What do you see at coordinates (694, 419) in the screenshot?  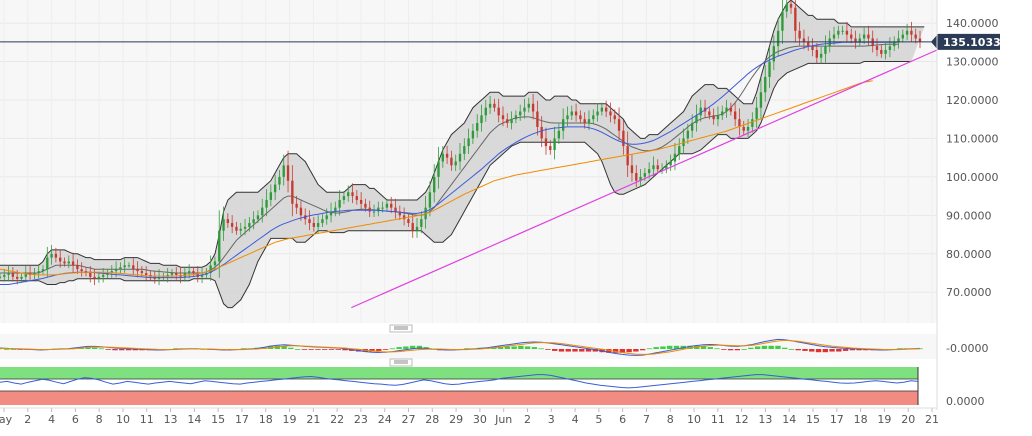 I see `x-tick-label: 10` at bounding box center [694, 419].